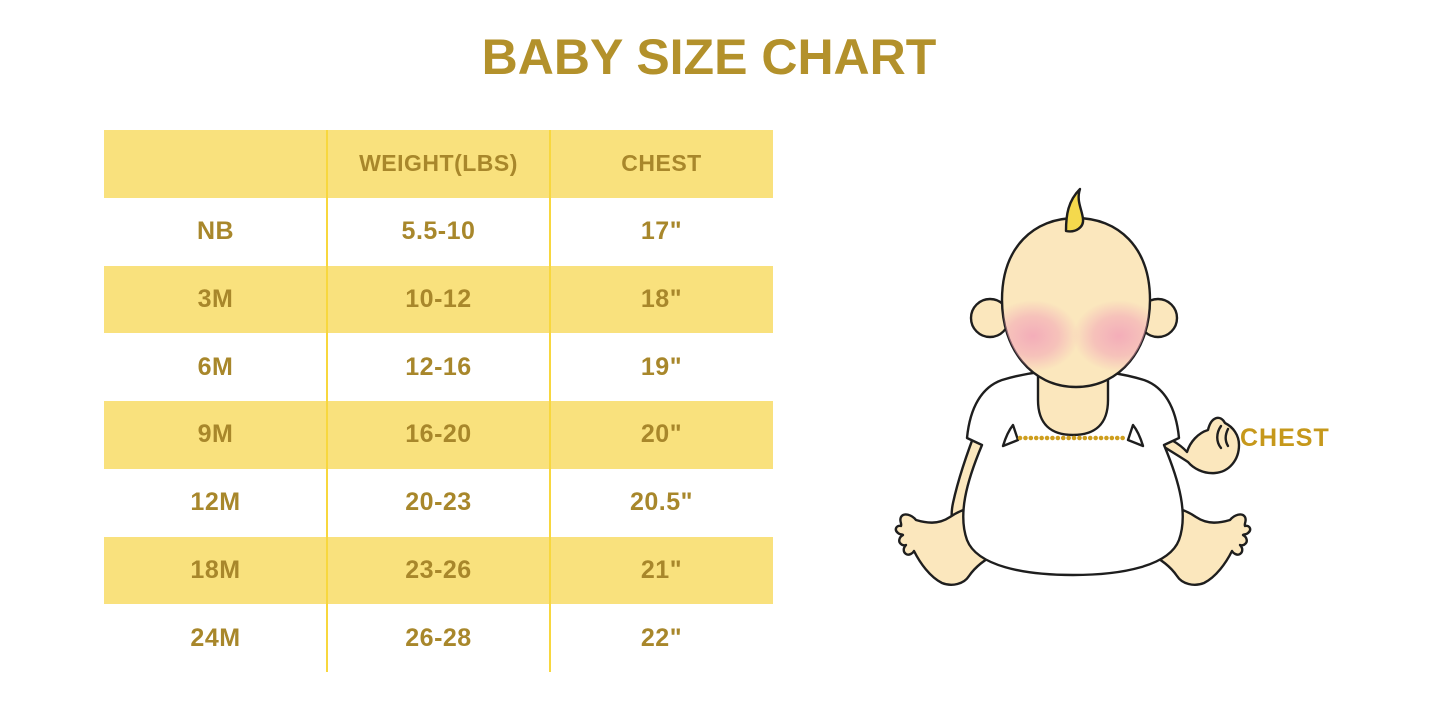 The width and height of the screenshot is (1445, 723). I want to click on size-cell: 24M, so click(215, 637).